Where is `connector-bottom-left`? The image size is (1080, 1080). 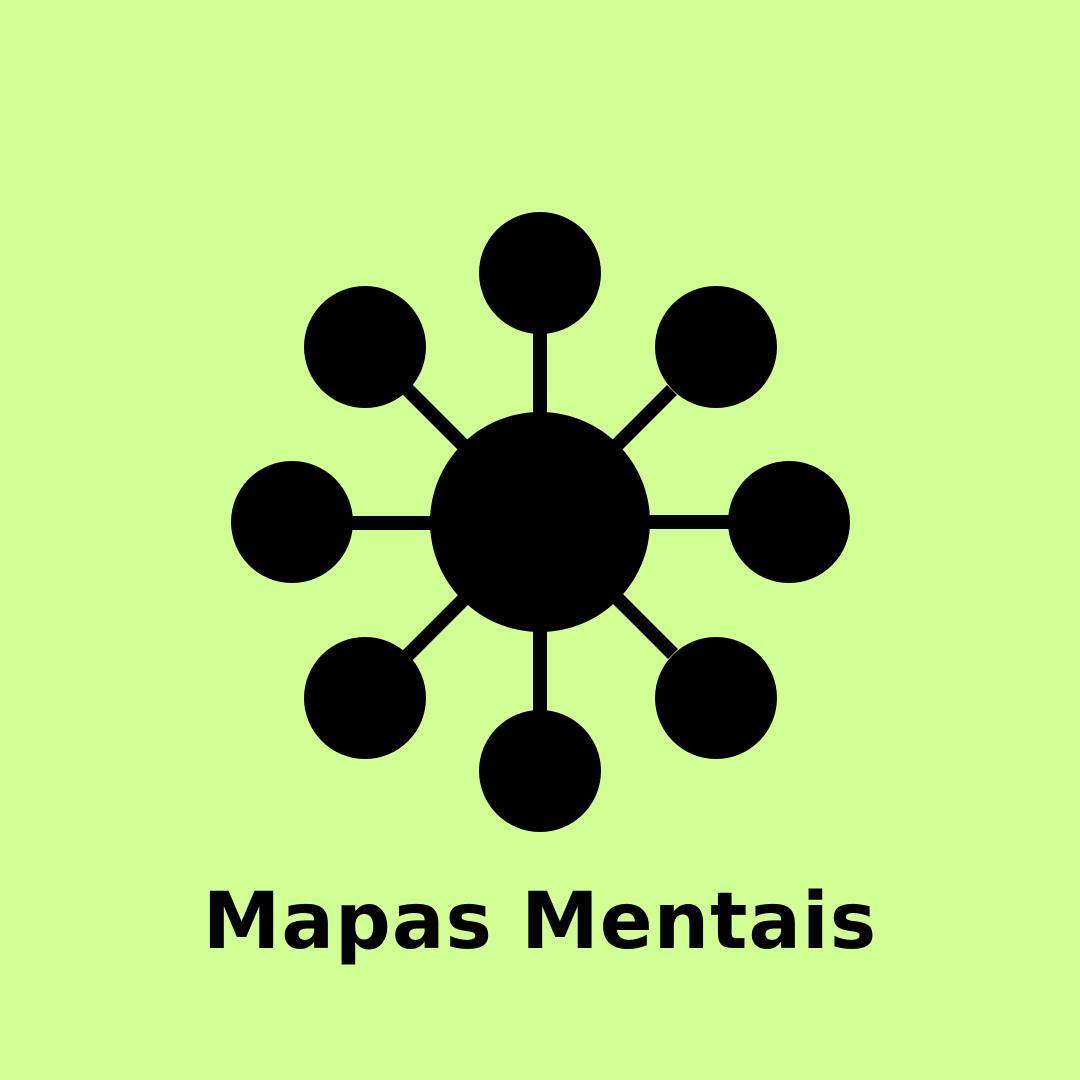
connector-bottom-left is located at coordinates (436, 627).